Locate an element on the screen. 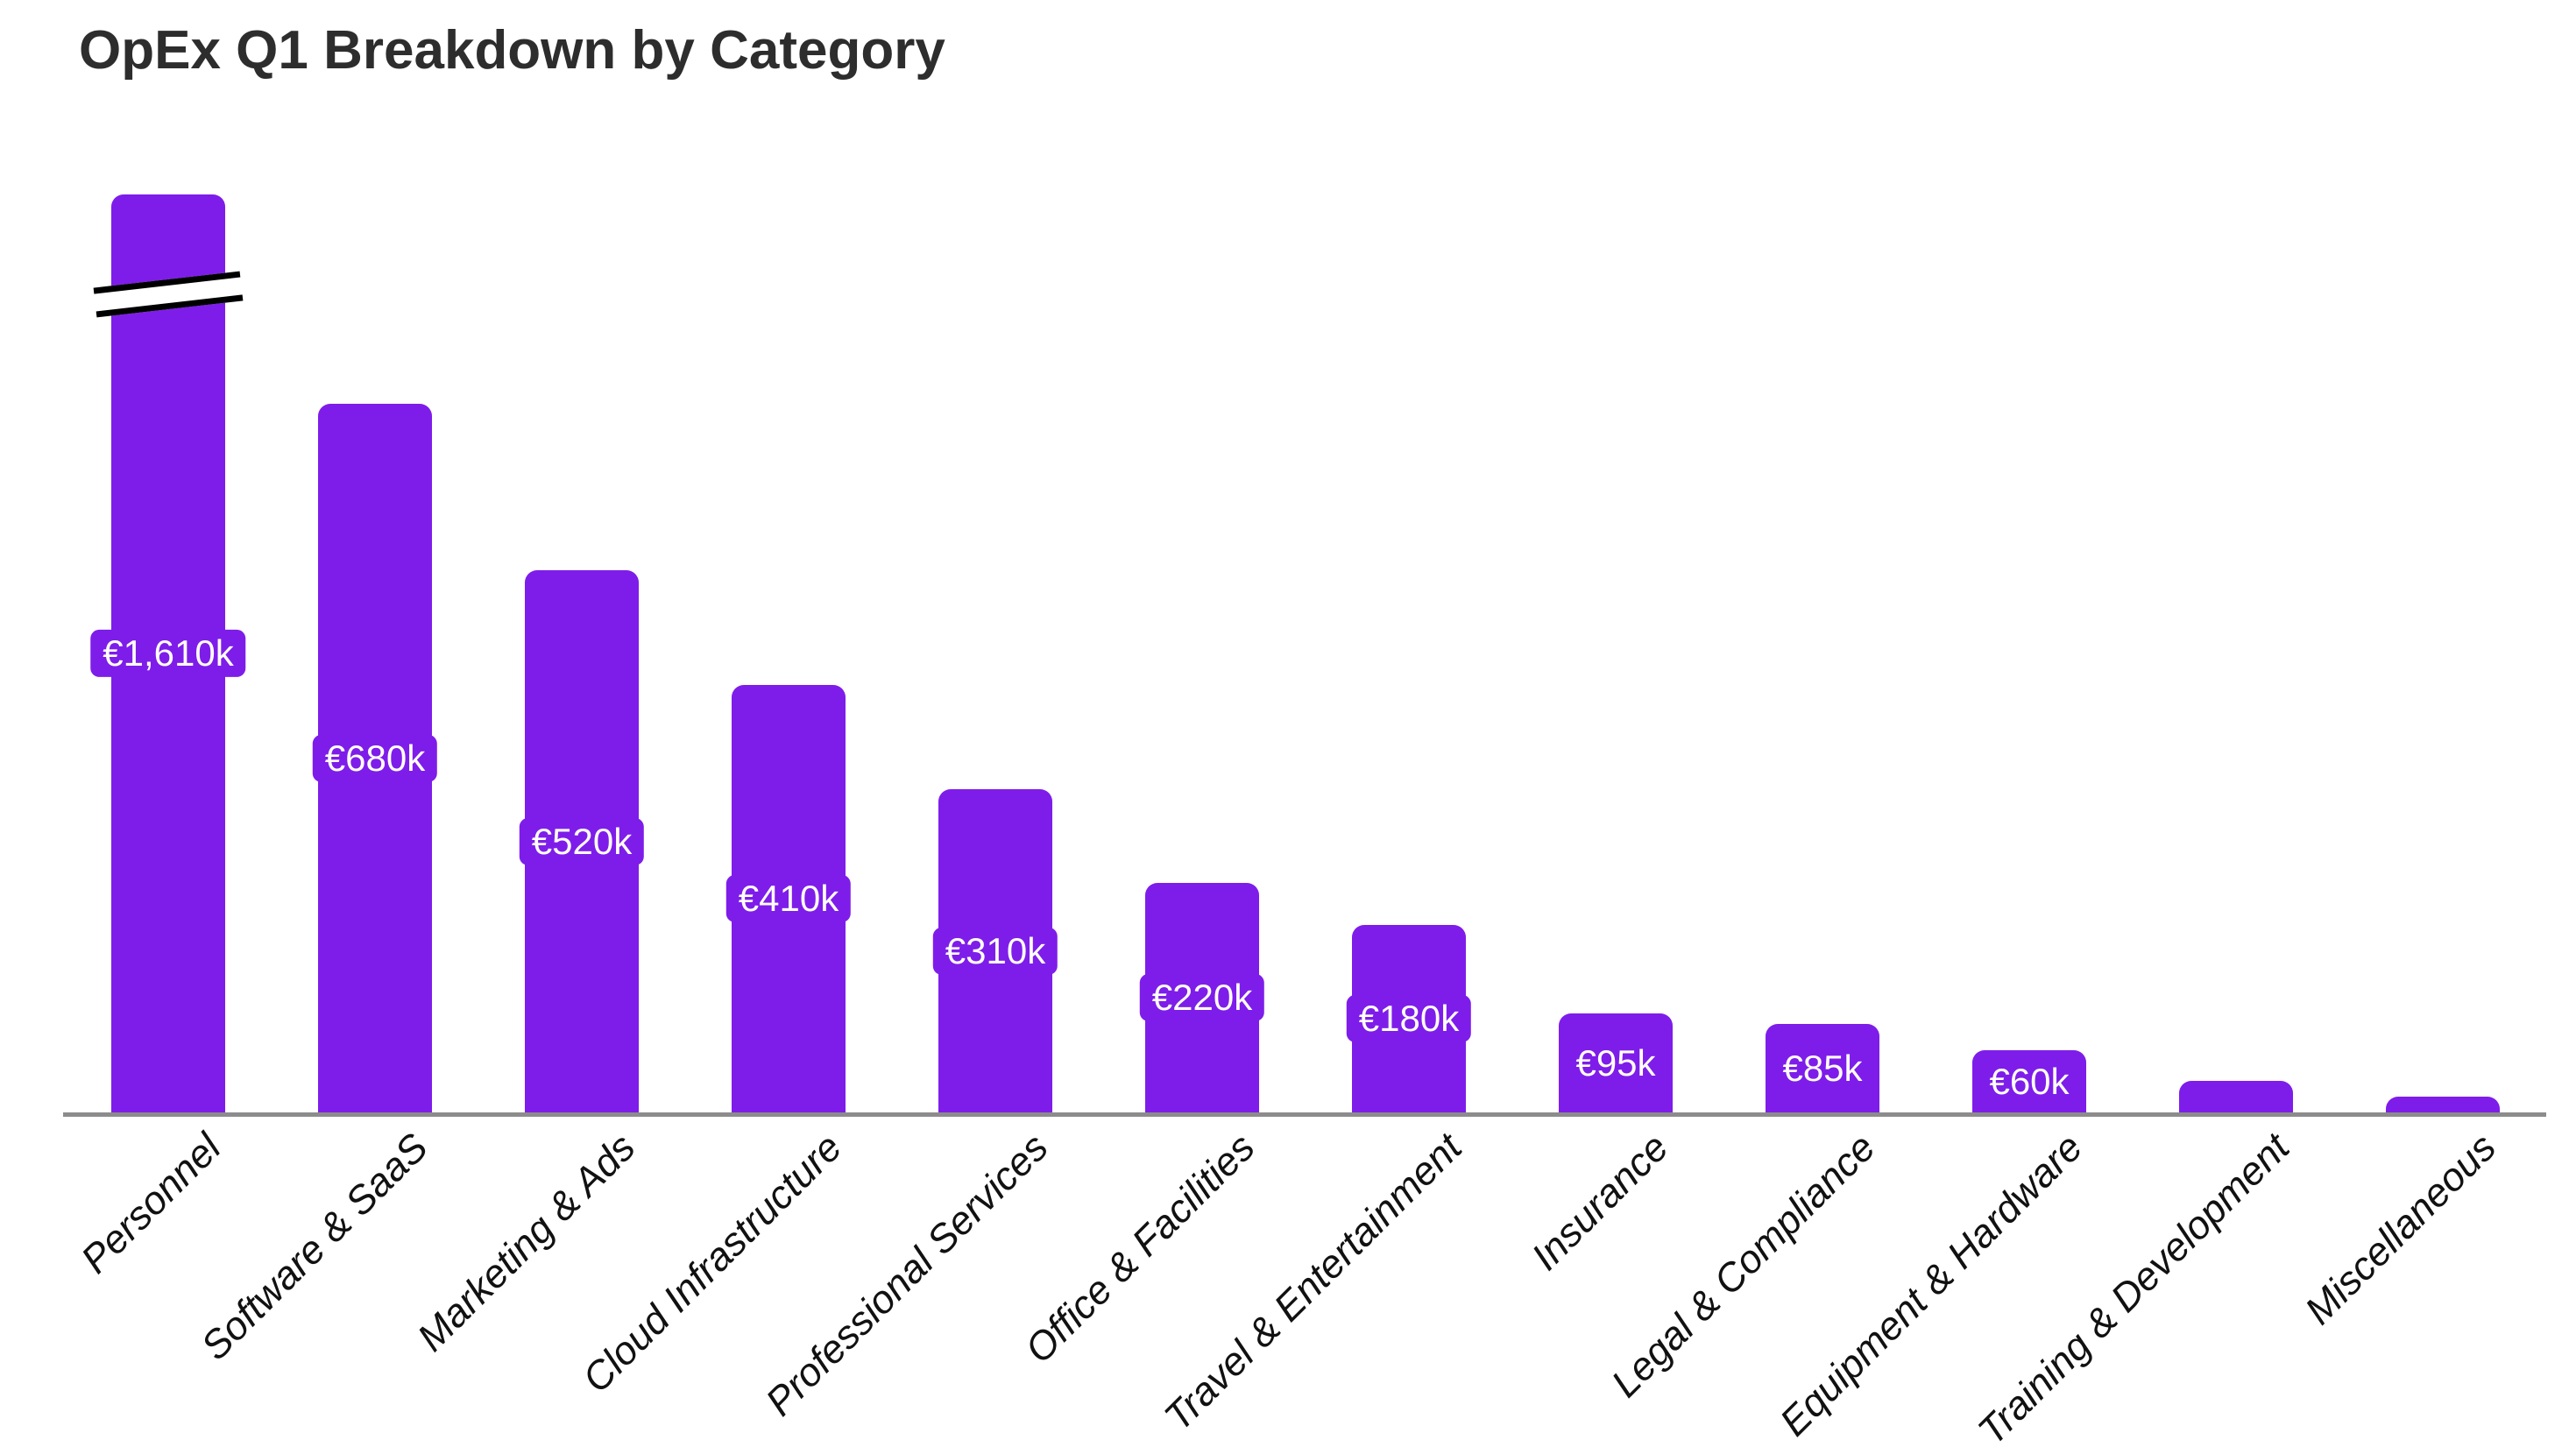 This screenshot has height=1447, width=2576. x-tick-label-personnel: Personnel is located at coordinates (151, 1203).